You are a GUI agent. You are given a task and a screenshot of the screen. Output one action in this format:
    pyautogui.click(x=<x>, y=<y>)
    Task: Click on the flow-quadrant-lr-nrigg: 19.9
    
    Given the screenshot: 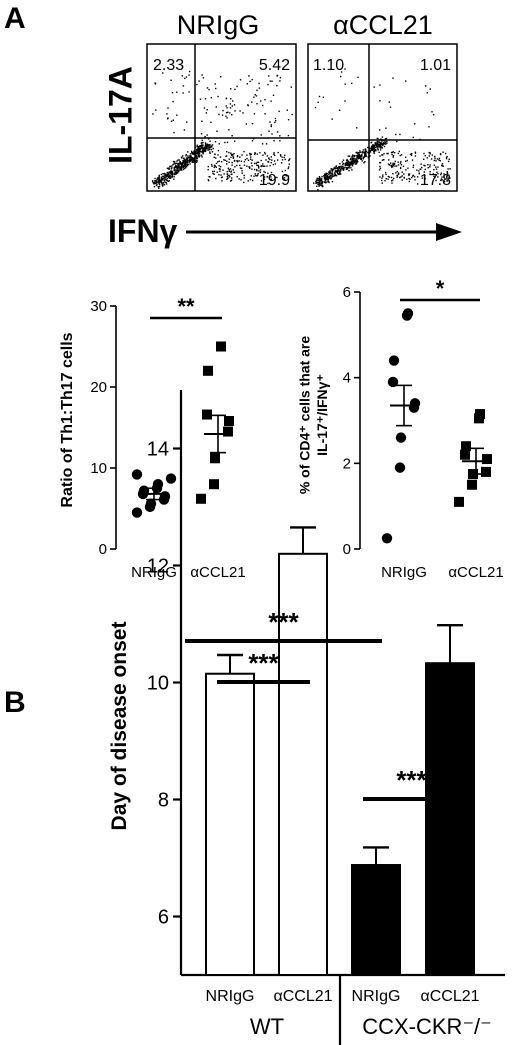 What is the action you would take?
    pyautogui.click(x=274, y=180)
    